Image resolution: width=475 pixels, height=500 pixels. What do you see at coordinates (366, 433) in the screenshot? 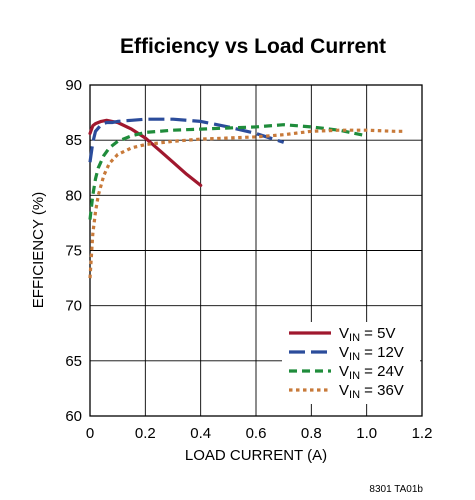
I see `x-tick-label: 1.0` at bounding box center [366, 433].